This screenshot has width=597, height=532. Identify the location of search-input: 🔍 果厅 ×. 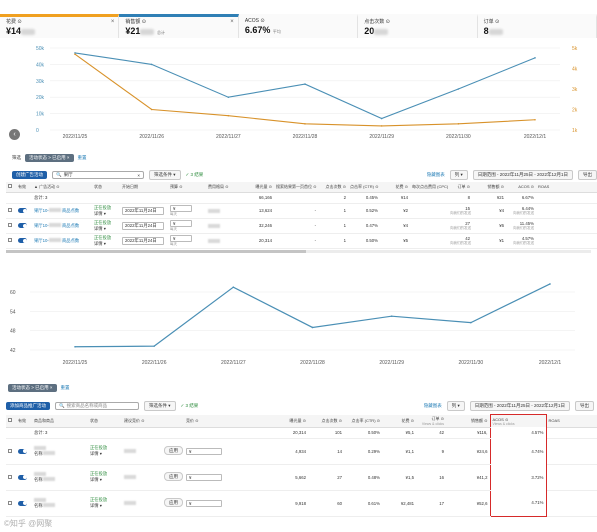
(98, 175).